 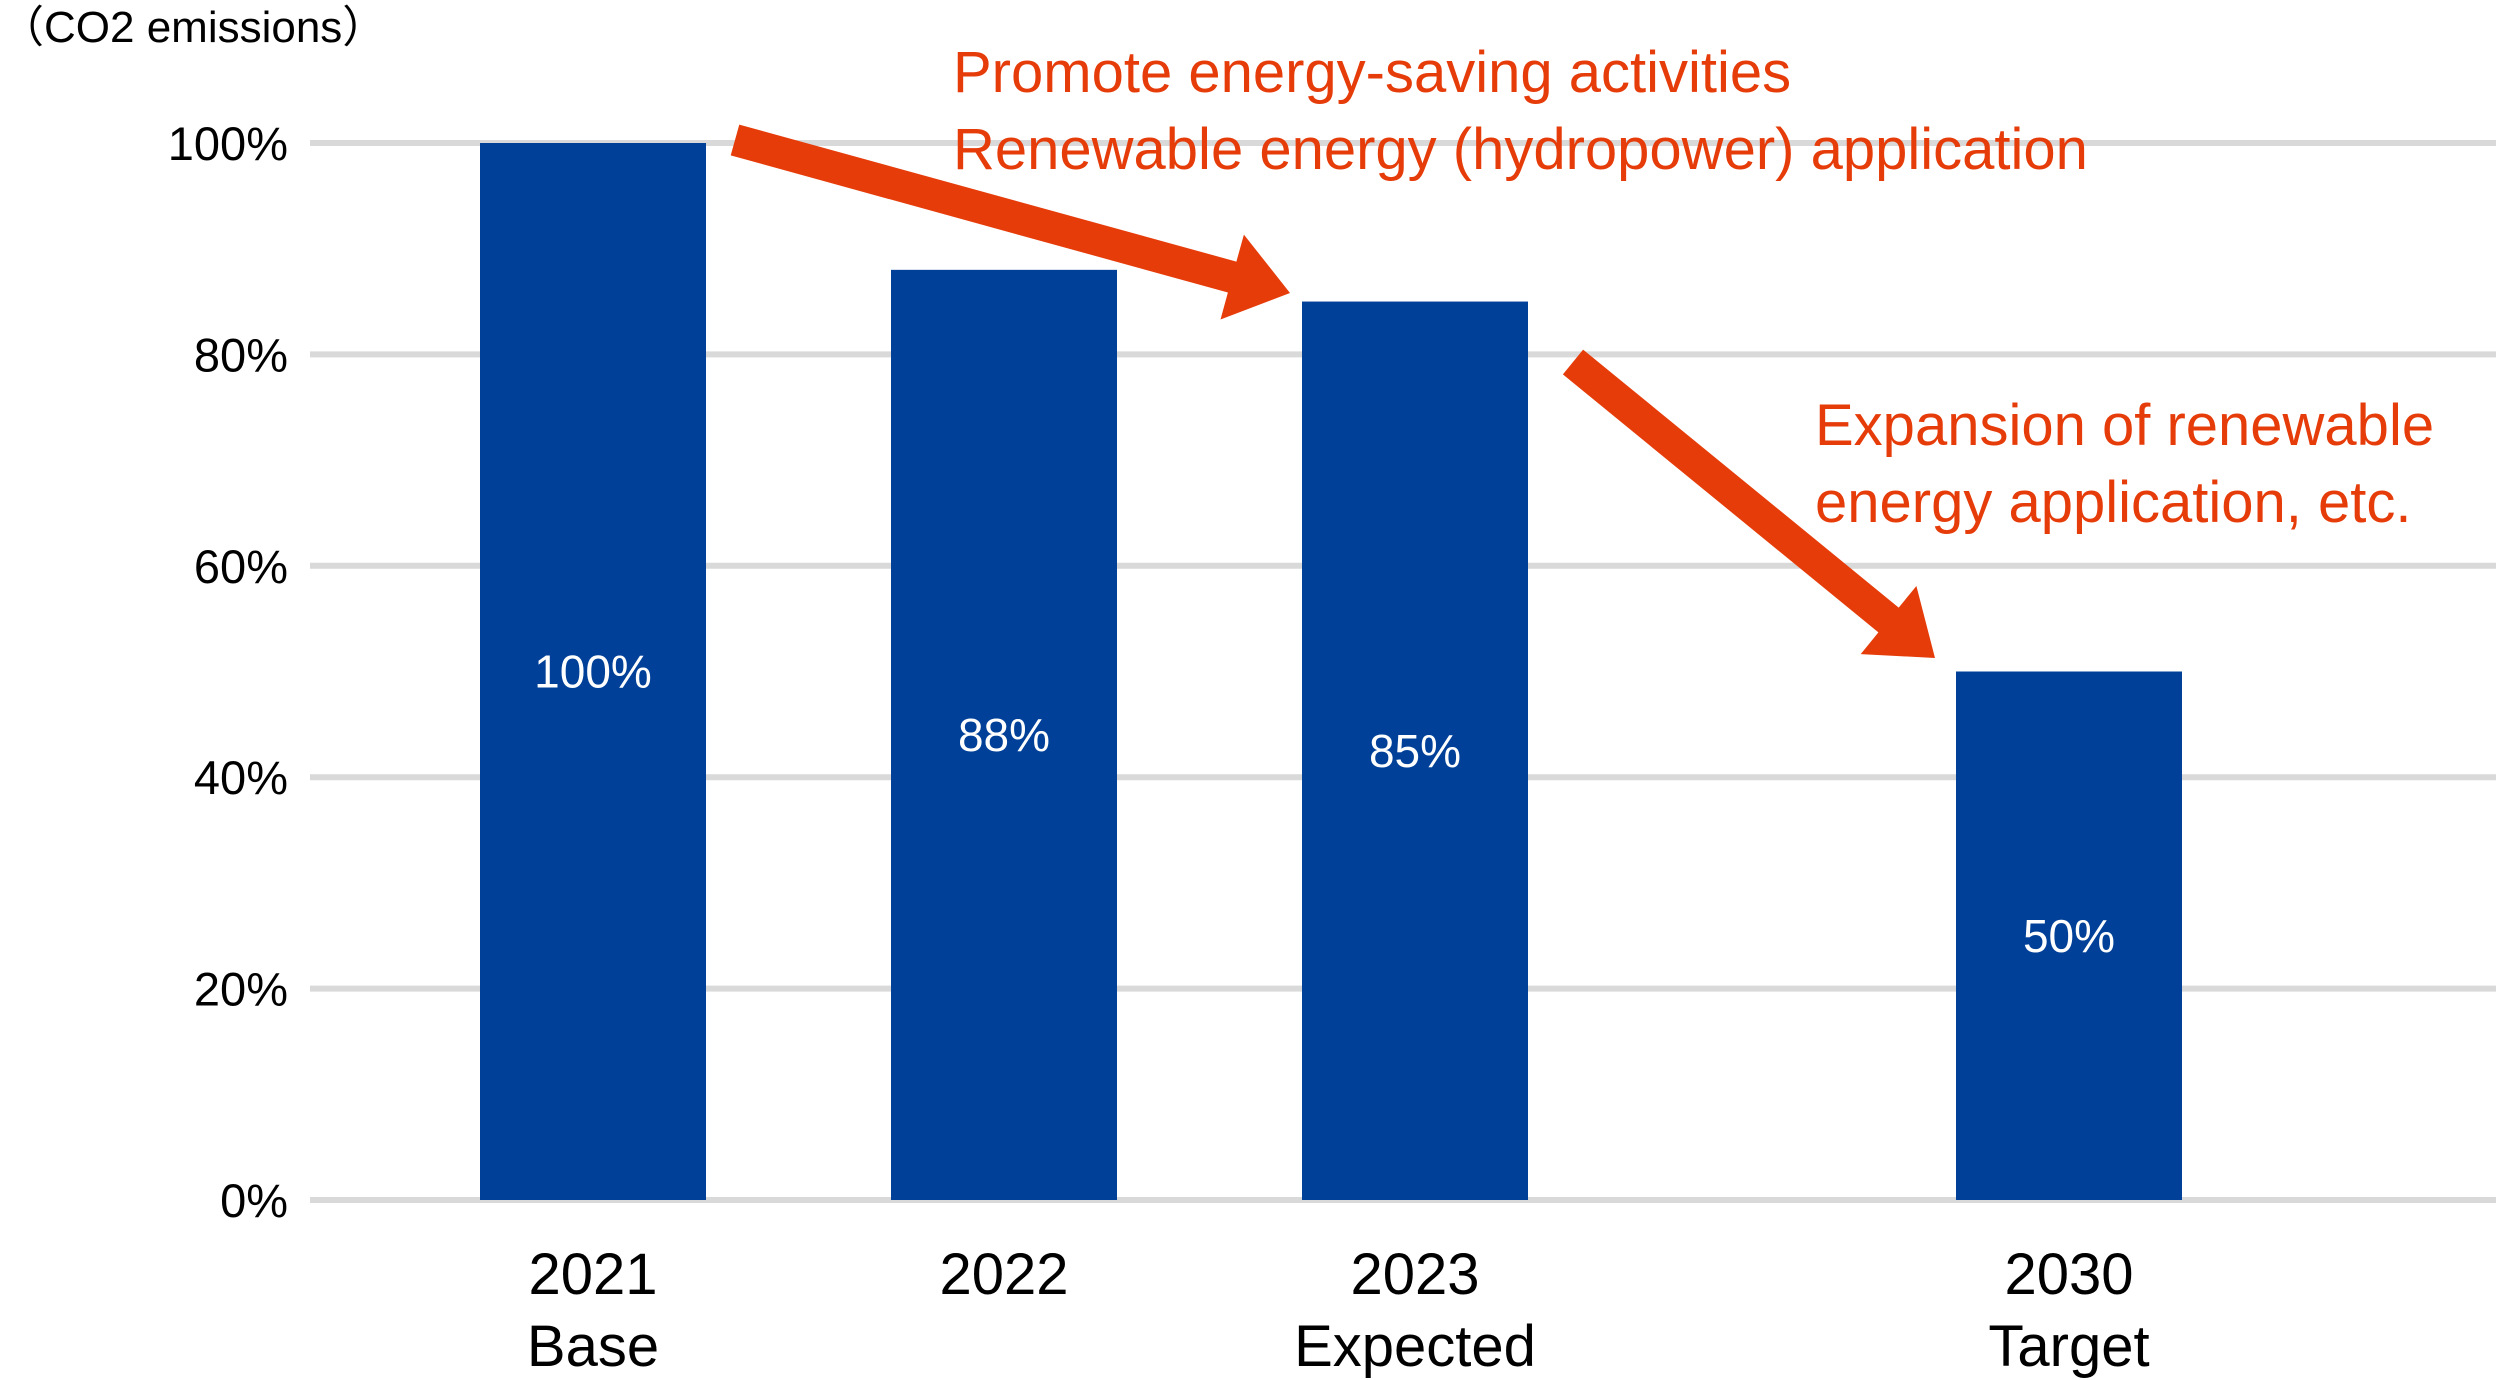 I want to click on bar-2030, so click(x=2069, y=935).